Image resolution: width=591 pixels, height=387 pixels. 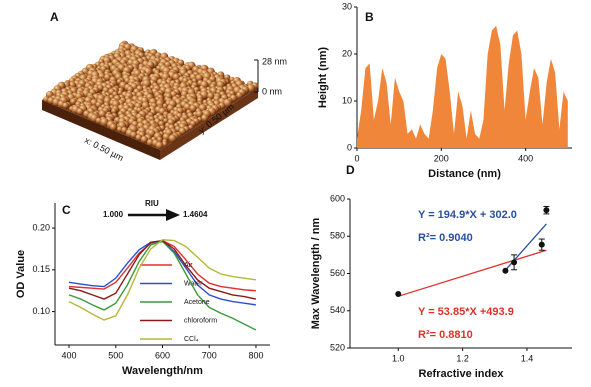 I want to click on x-tick-label: 500, so click(x=115, y=355).